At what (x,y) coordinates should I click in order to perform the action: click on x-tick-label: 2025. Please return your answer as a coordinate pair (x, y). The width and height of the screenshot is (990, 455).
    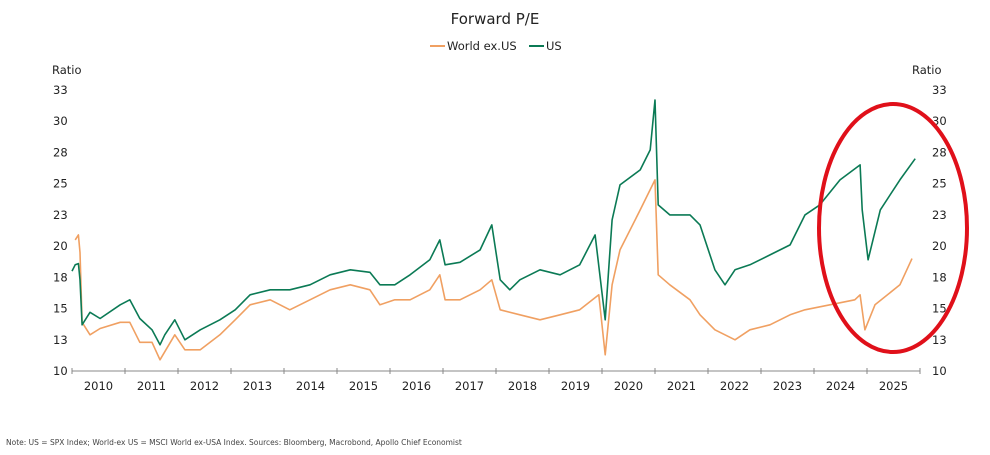
    Looking at the image, I should click on (893, 386).